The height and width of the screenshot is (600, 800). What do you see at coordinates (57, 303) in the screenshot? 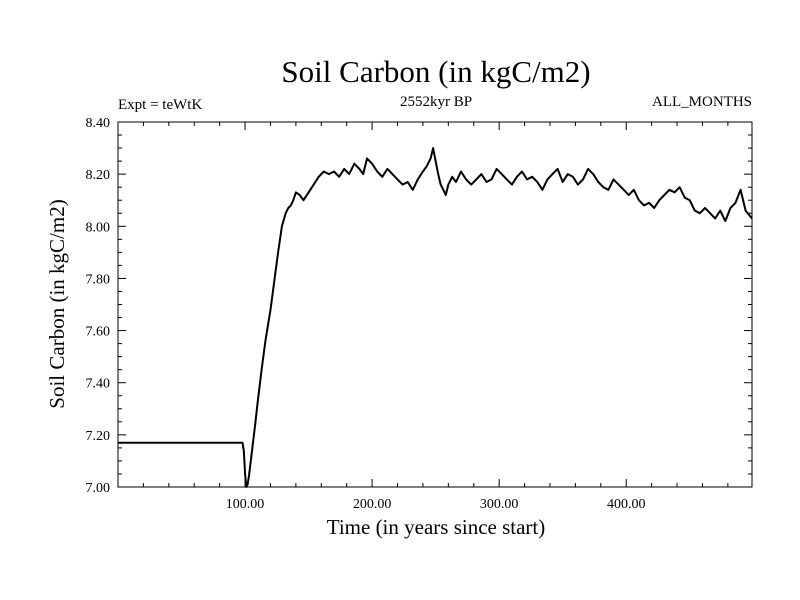
I see `y-axis-label: Soil Carbon (in kgC/m2)` at bounding box center [57, 303].